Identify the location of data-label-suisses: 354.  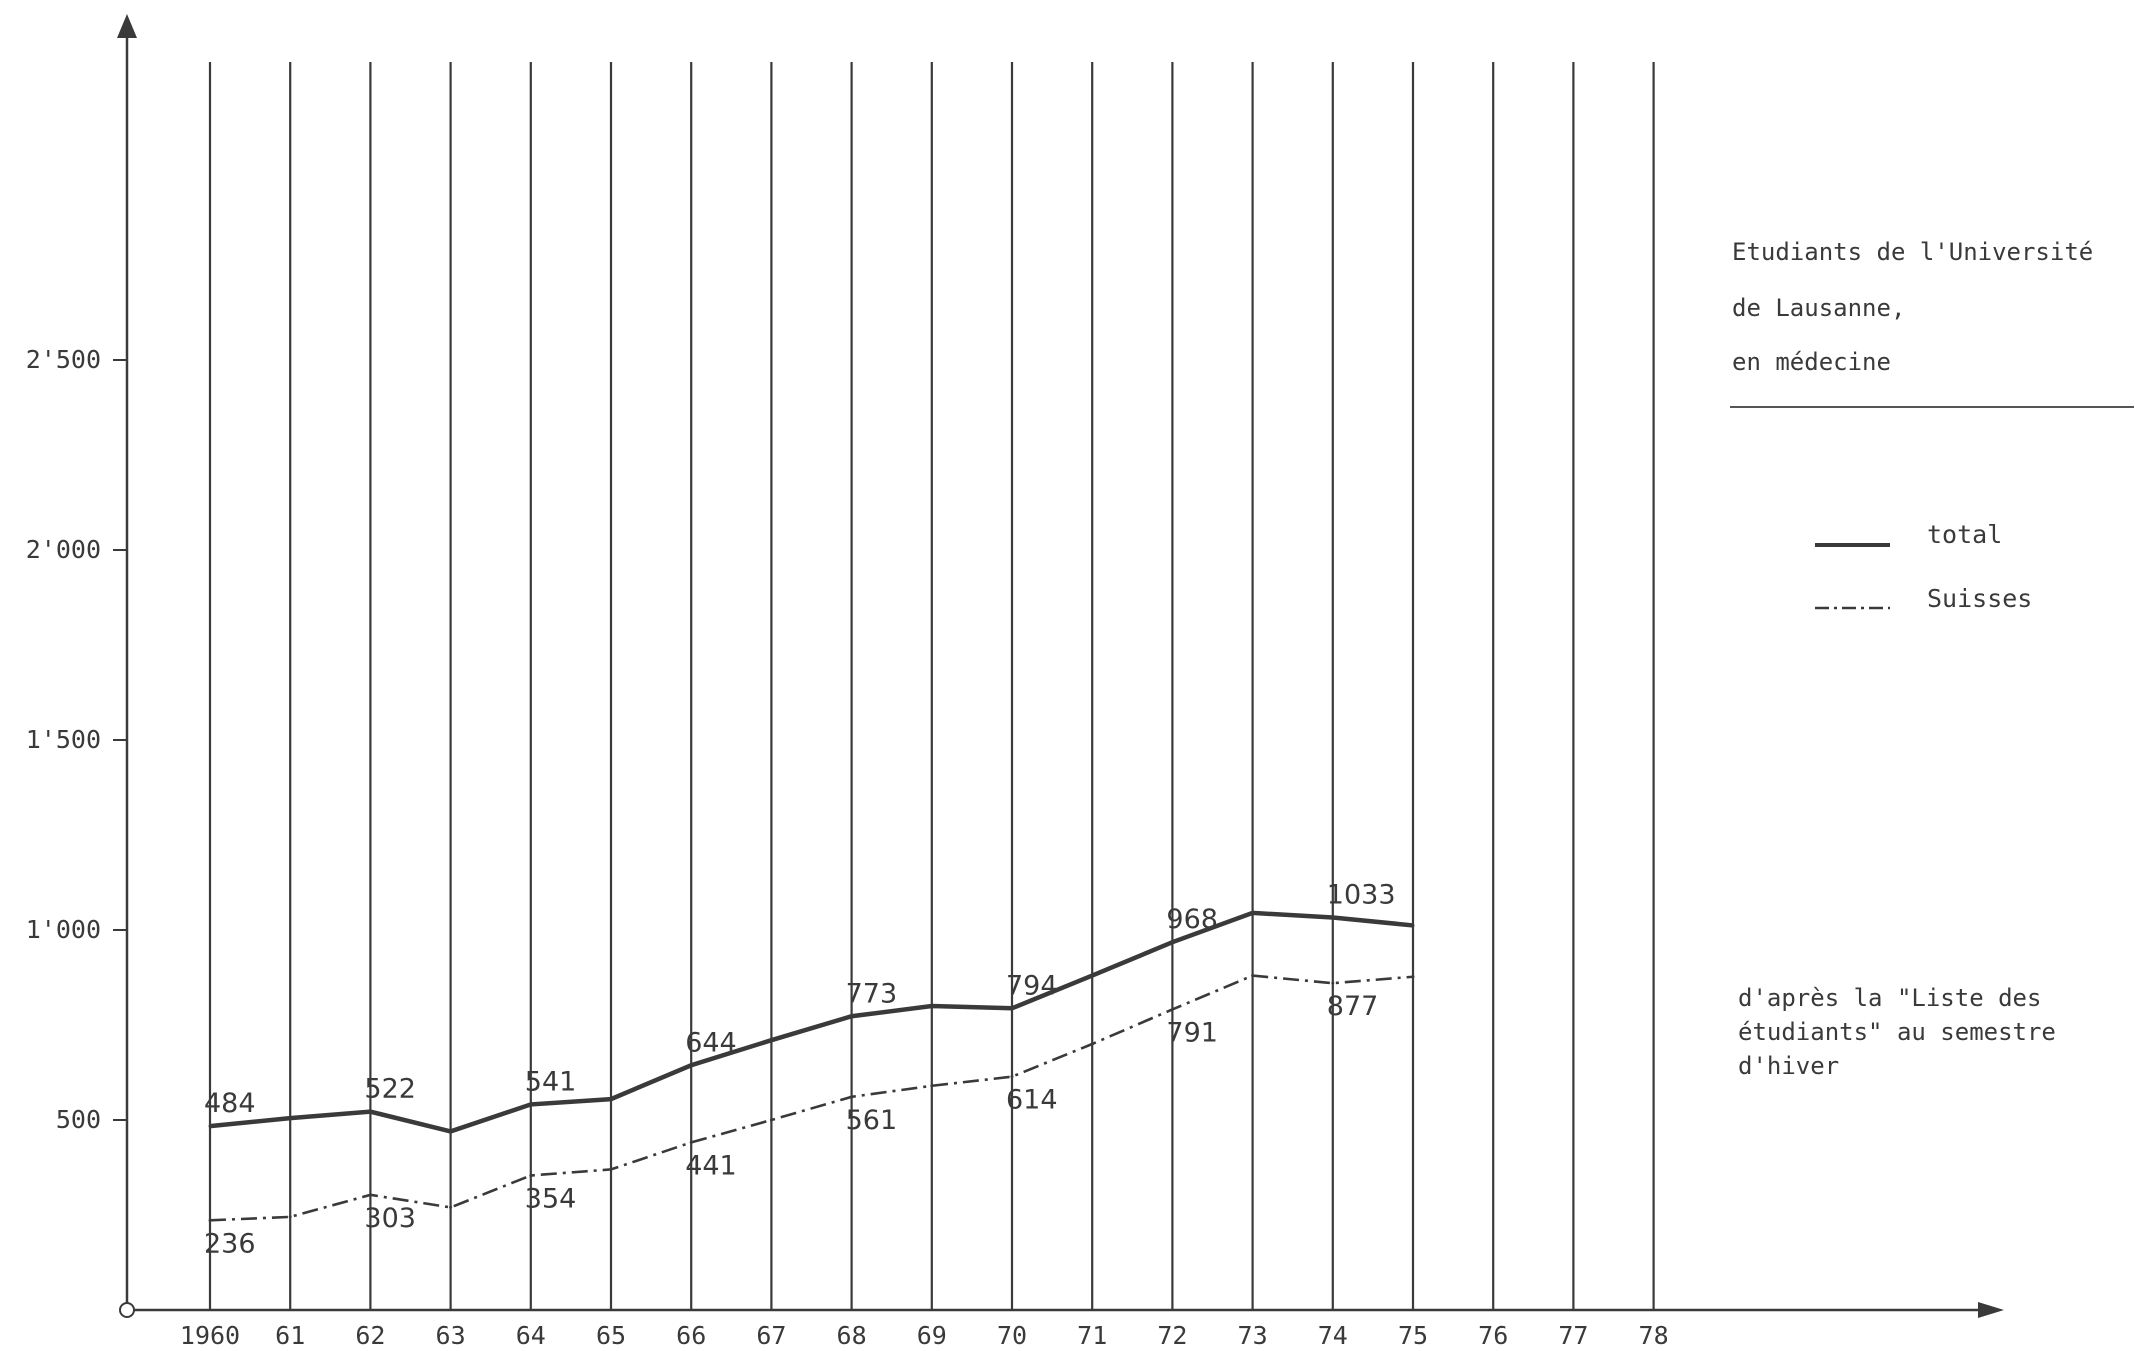
(551, 1198).